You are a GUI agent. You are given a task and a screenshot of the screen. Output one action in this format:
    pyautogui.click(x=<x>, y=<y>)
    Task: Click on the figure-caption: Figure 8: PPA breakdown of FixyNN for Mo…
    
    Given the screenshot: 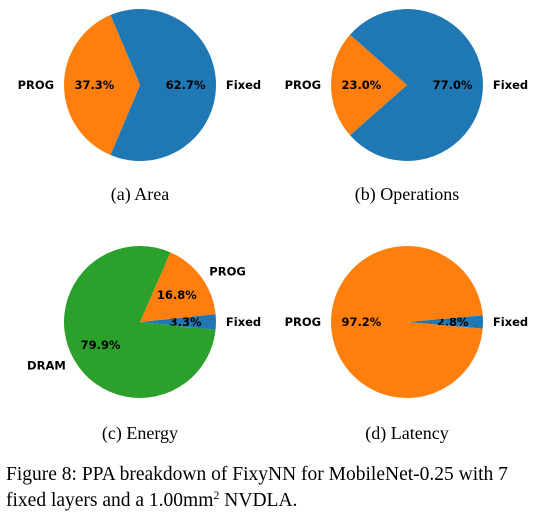 What is the action you would take?
    pyautogui.click(x=274, y=488)
    